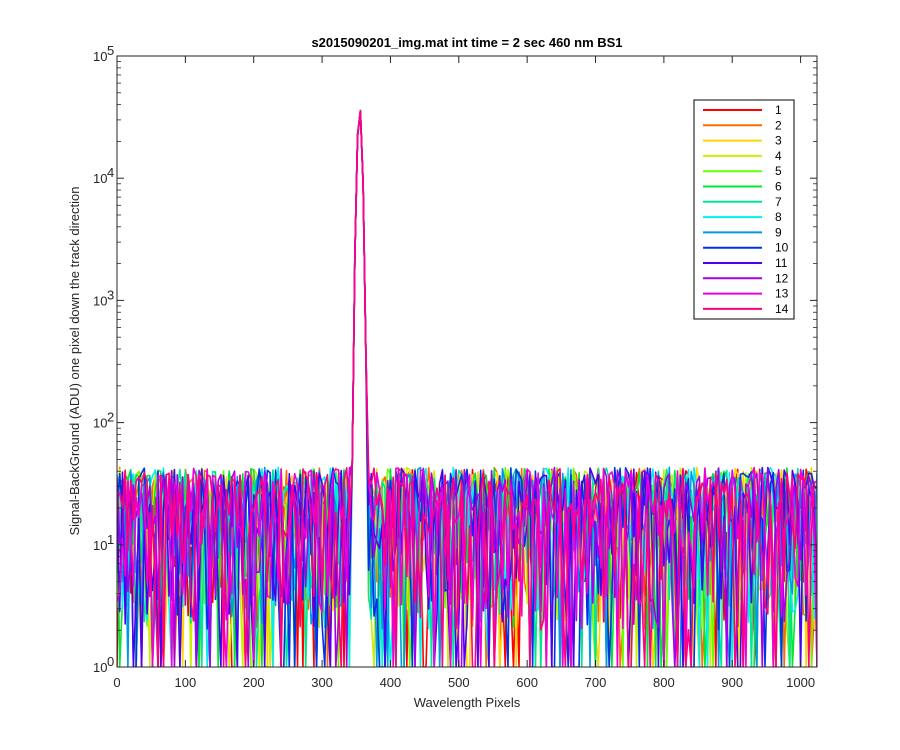 The width and height of the screenshot is (900, 750). I want to click on x-tick-label: 900, so click(732, 682).